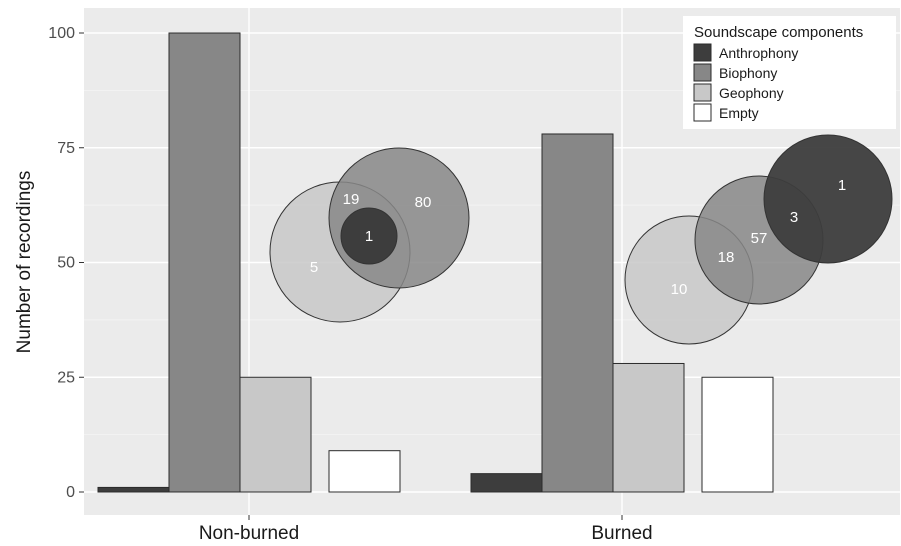 This screenshot has width=901, height=546. Describe the element at coordinates (314, 267) in the screenshot. I see `venn-count: 5` at that location.